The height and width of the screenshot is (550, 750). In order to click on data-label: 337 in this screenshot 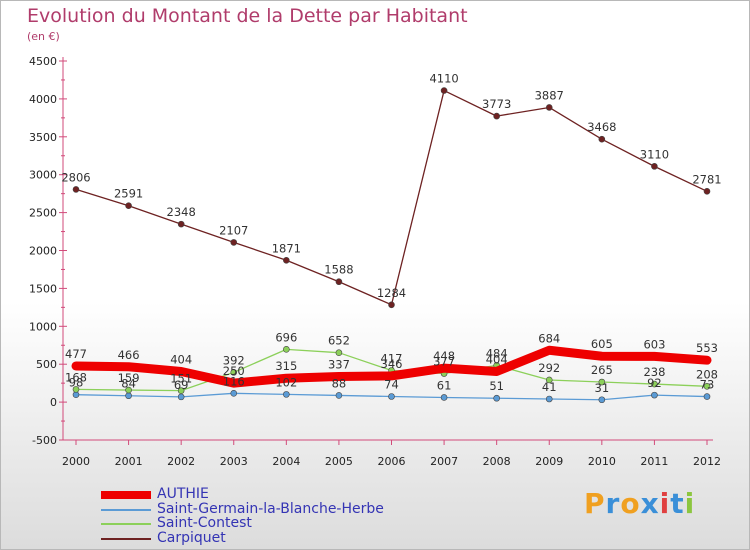, I will do `click(339, 365)`.